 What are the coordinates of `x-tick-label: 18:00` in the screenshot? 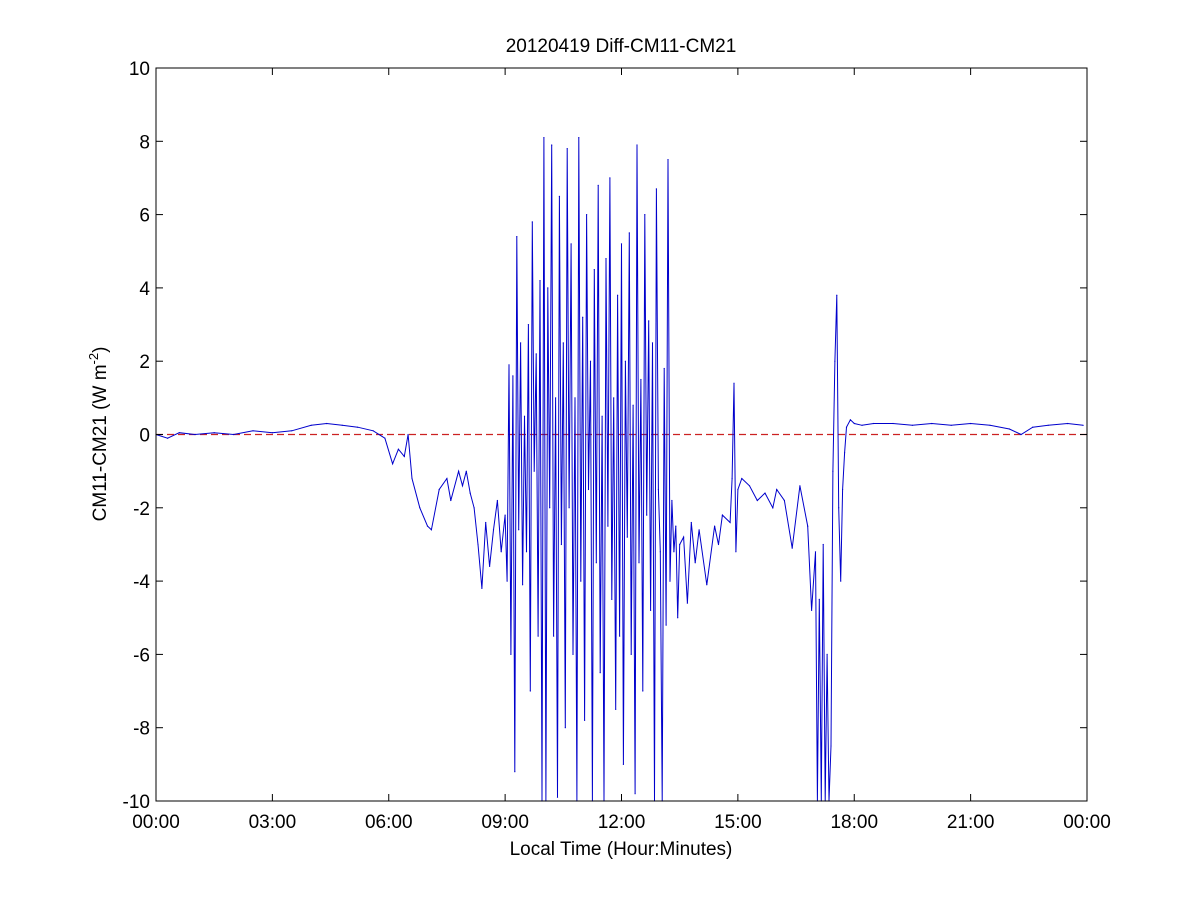 It's located at (854, 822).